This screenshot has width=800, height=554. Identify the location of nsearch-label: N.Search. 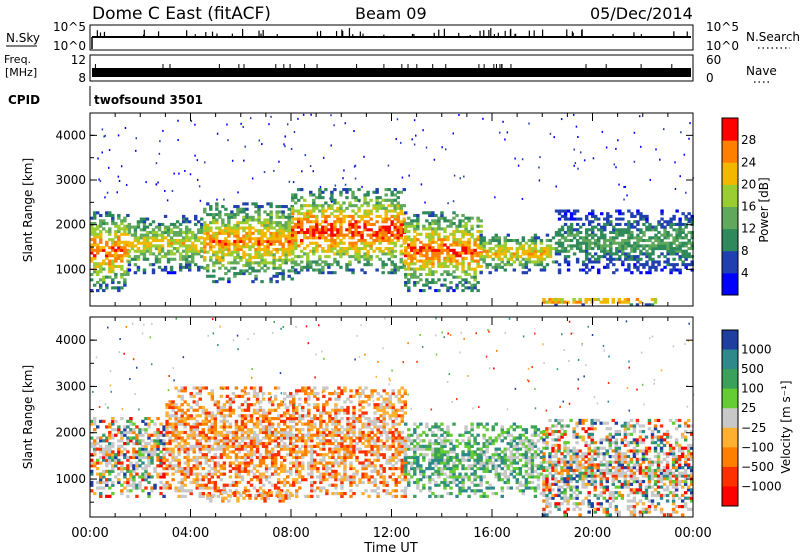
(773, 37).